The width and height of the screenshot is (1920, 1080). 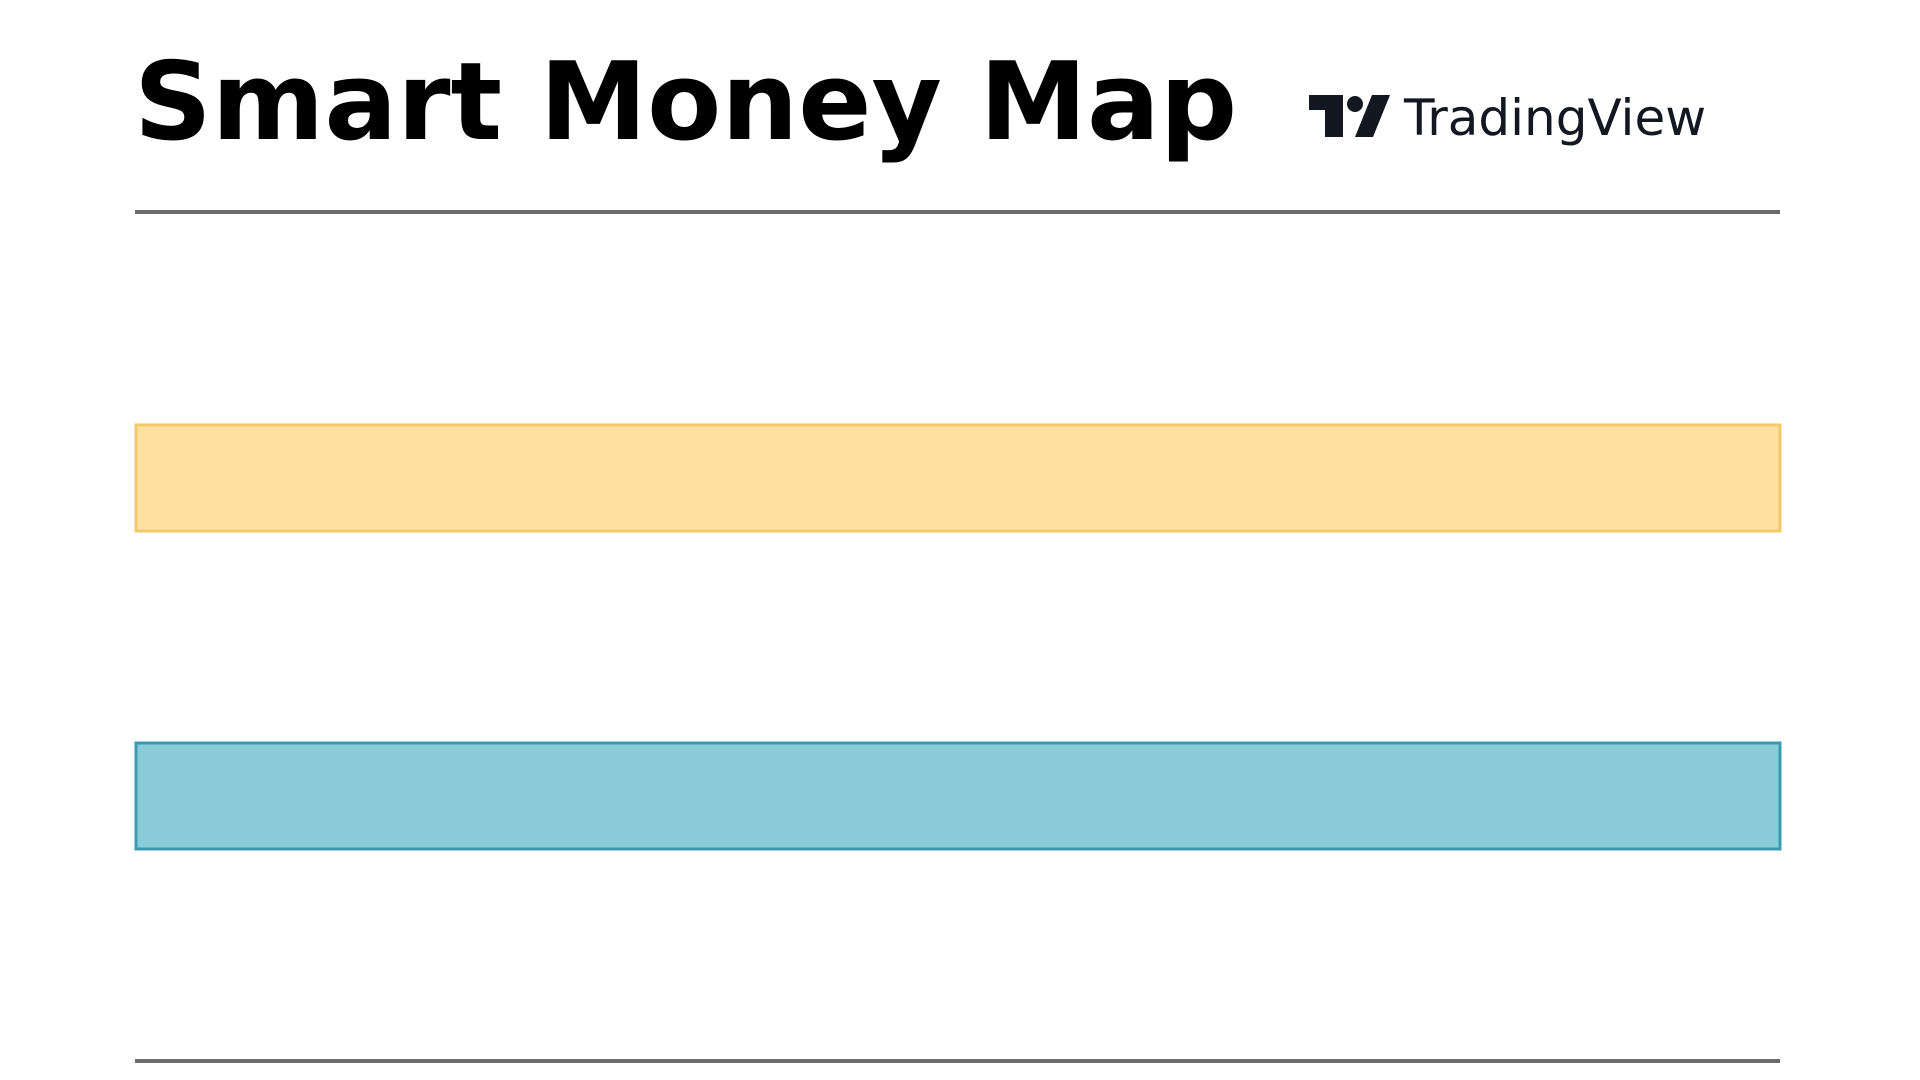 I want to click on logo-mark, so click(x=1326, y=116).